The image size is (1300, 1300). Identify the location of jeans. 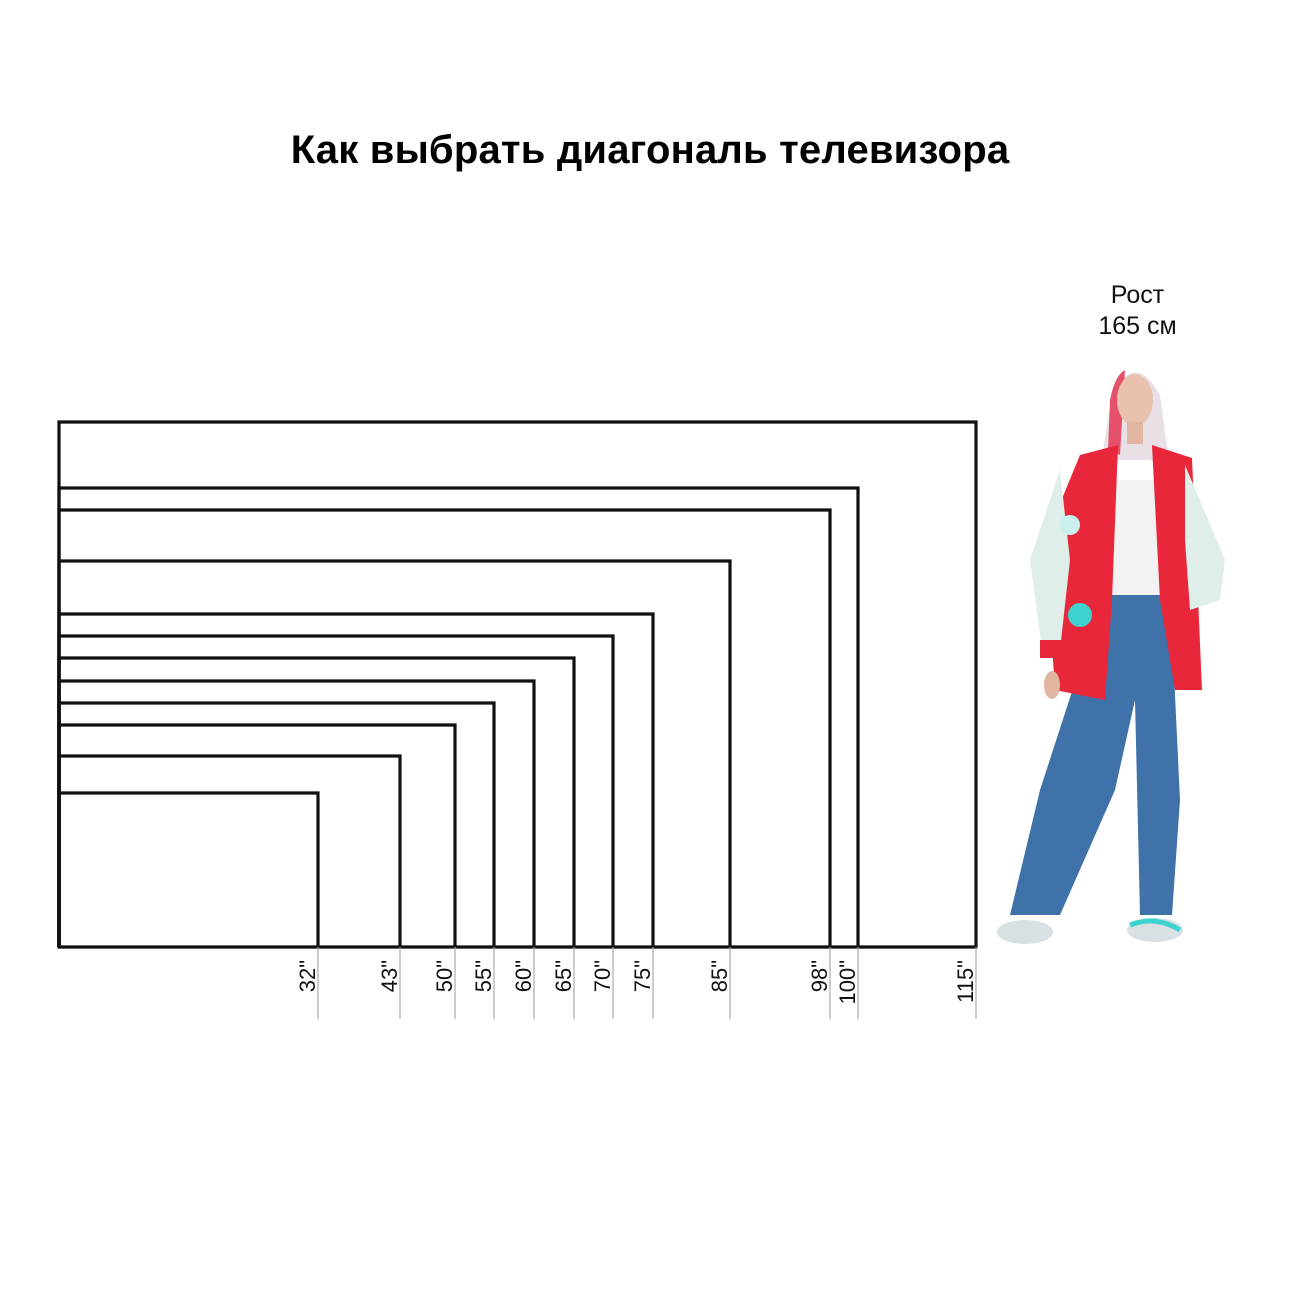
(1095, 752).